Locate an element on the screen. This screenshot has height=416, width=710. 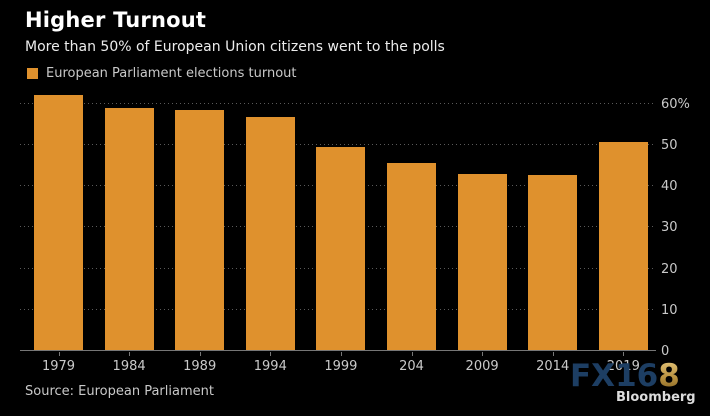
y-tick-label-50: 50 is located at coordinates (669, 145).